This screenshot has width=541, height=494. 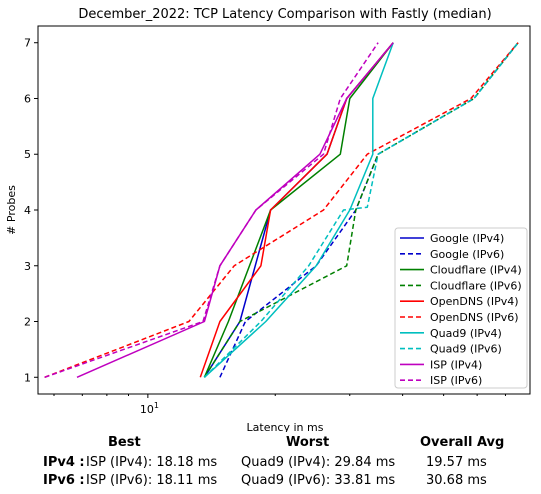 What do you see at coordinates (27, 98) in the screenshot?
I see `y-tick-label: 6` at bounding box center [27, 98].